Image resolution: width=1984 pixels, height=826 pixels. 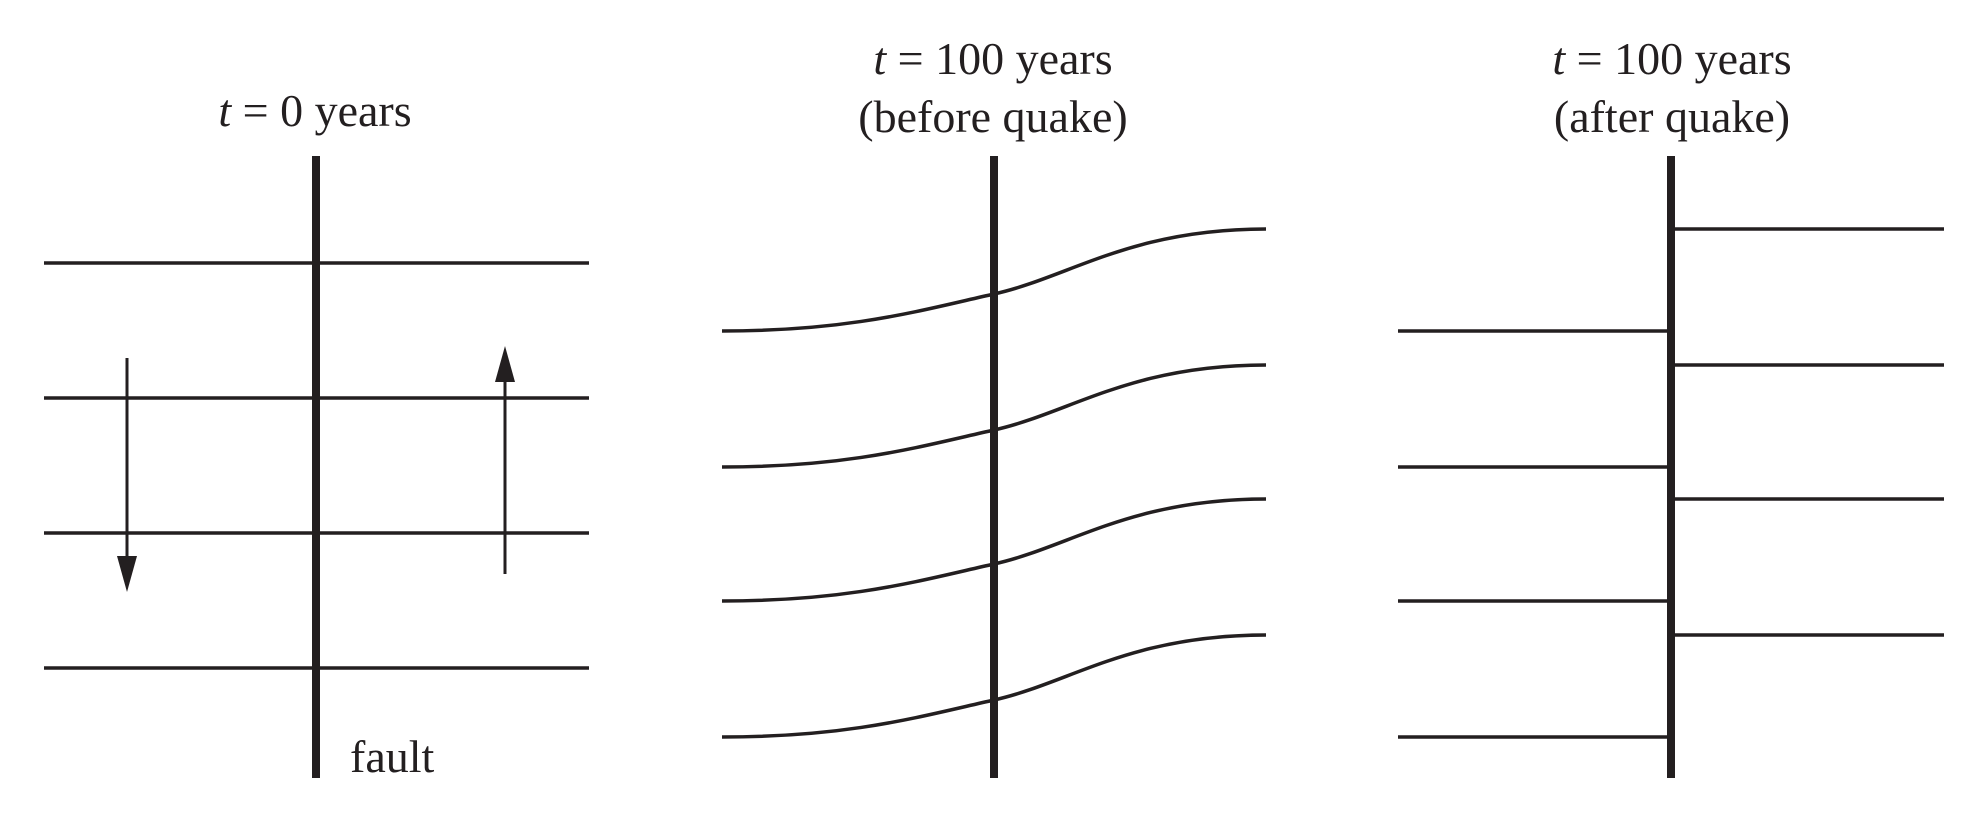 What do you see at coordinates (225, 110) in the screenshot?
I see `panel-initial-time-var: t` at bounding box center [225, 110].